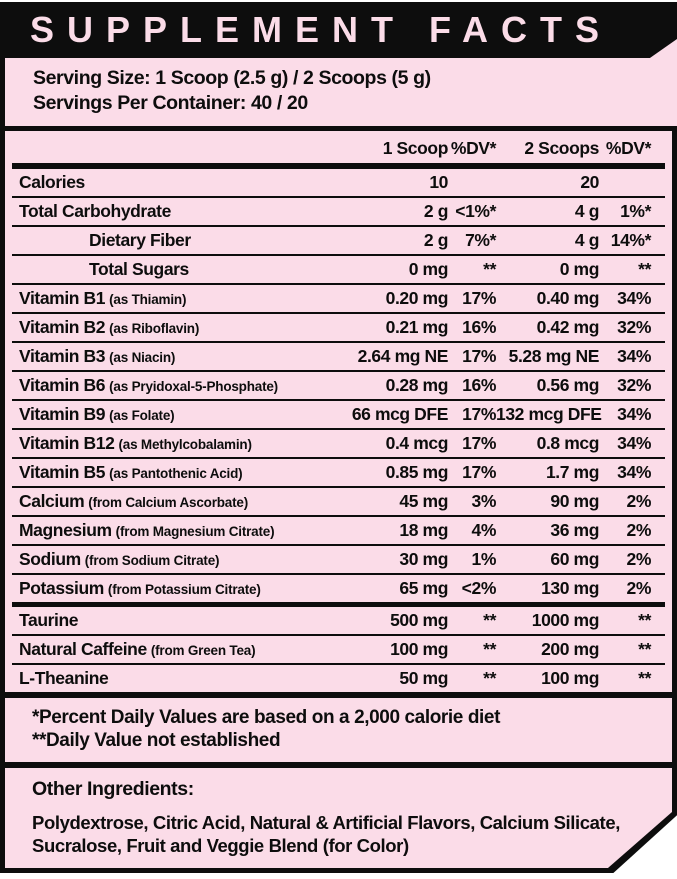 The image size is (677, 879). I want to click on nutrient-name: Vitamin B6 (as Pryidoxal-5-Phosphate), so click(148, 385).